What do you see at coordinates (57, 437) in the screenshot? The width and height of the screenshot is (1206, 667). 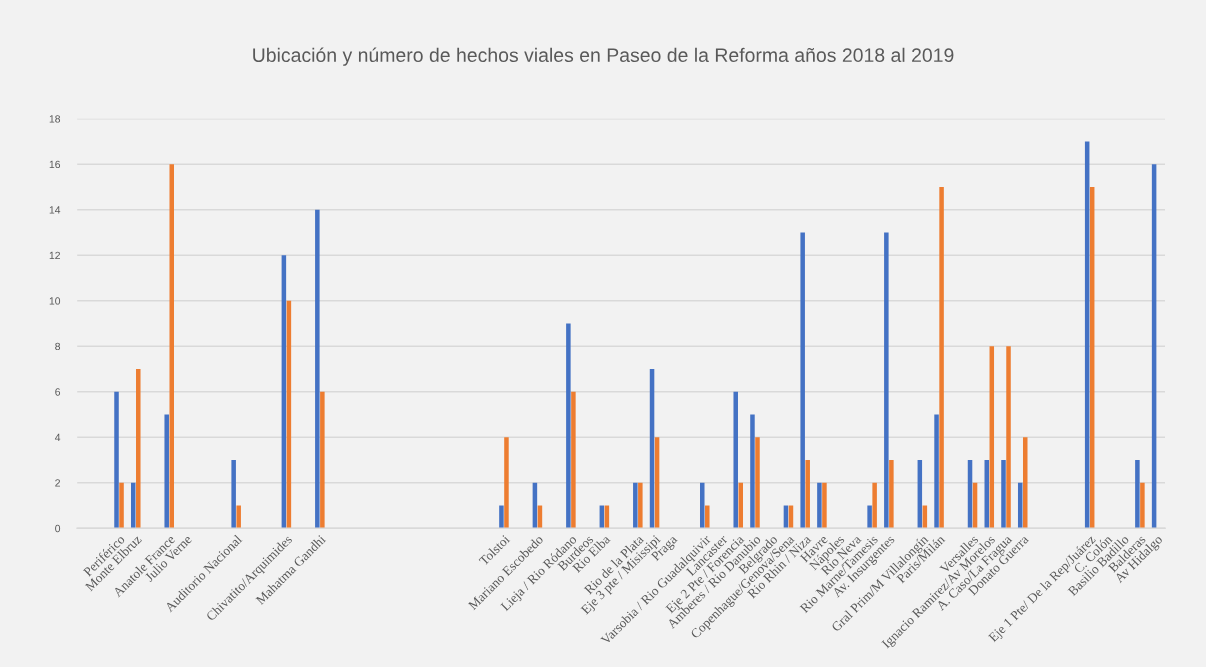 I see `y-tick-label: 4` at bounding box center [57, 437].